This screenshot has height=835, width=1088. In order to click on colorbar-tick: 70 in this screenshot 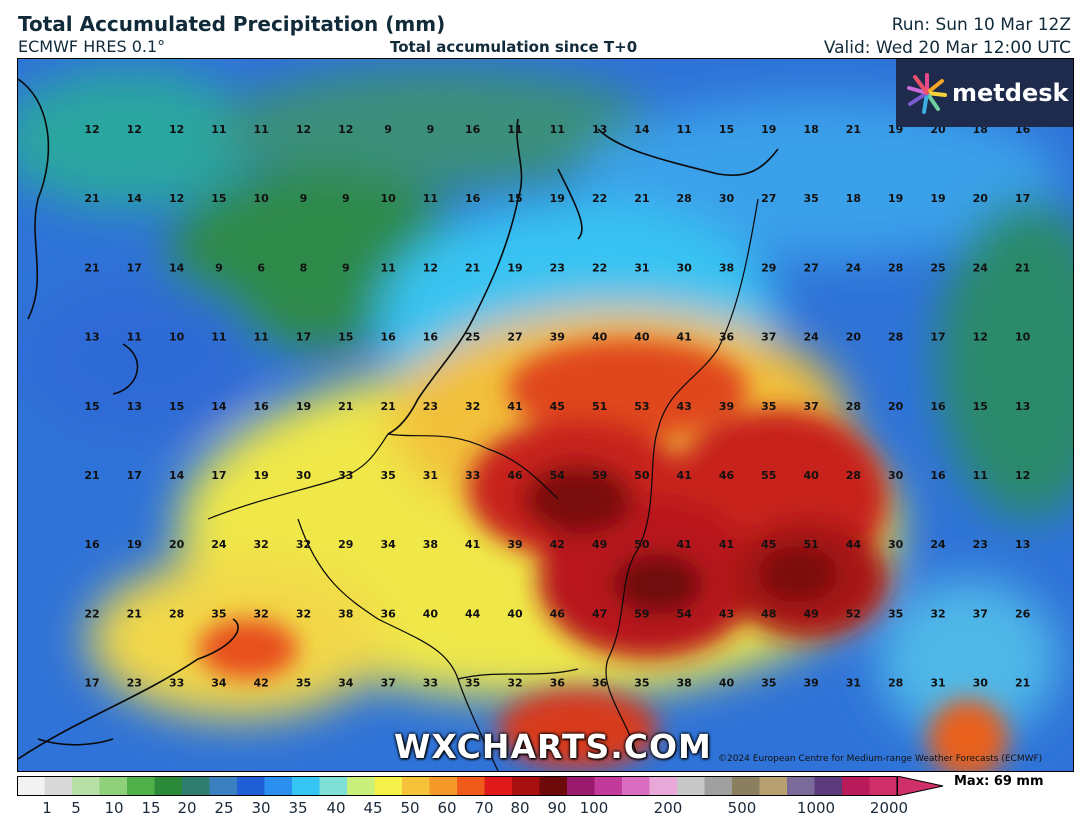, I will do `click(484, 808)`.